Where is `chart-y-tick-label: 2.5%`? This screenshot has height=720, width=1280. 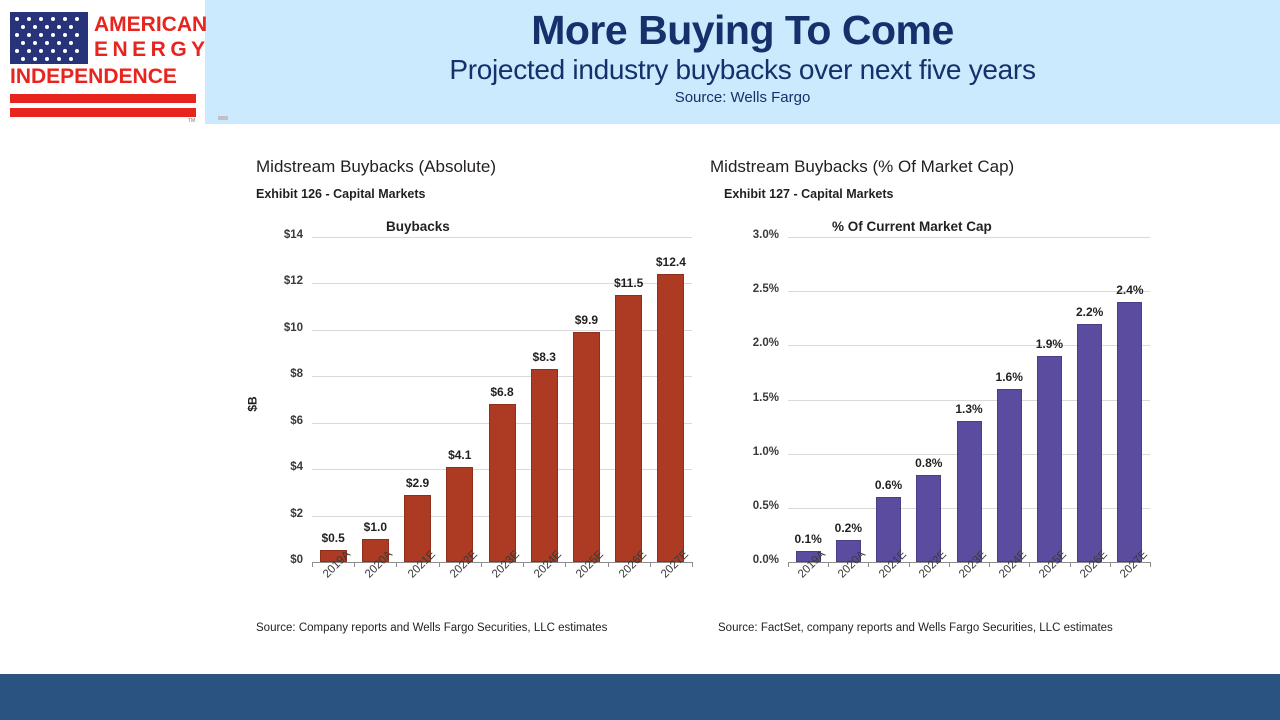
chart-y-tick-label: 2.5% is located at coordinates (765, 289).